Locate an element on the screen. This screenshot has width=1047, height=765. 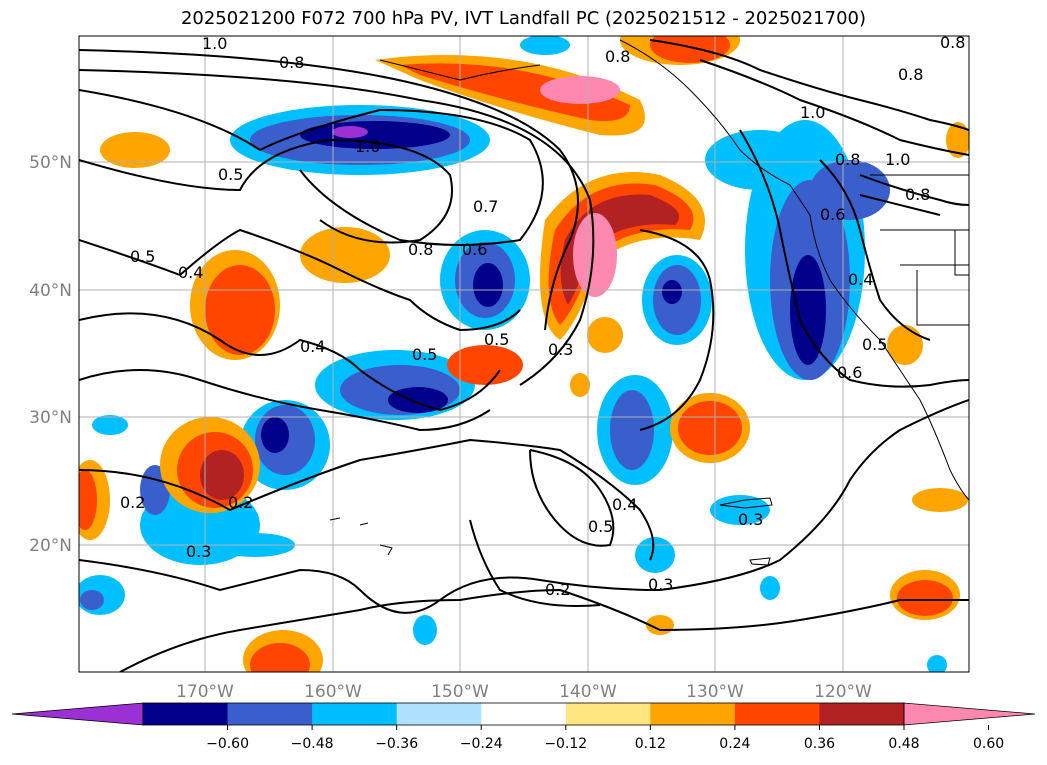
contour-label: 0.7 is located at coordinates (485, 206).